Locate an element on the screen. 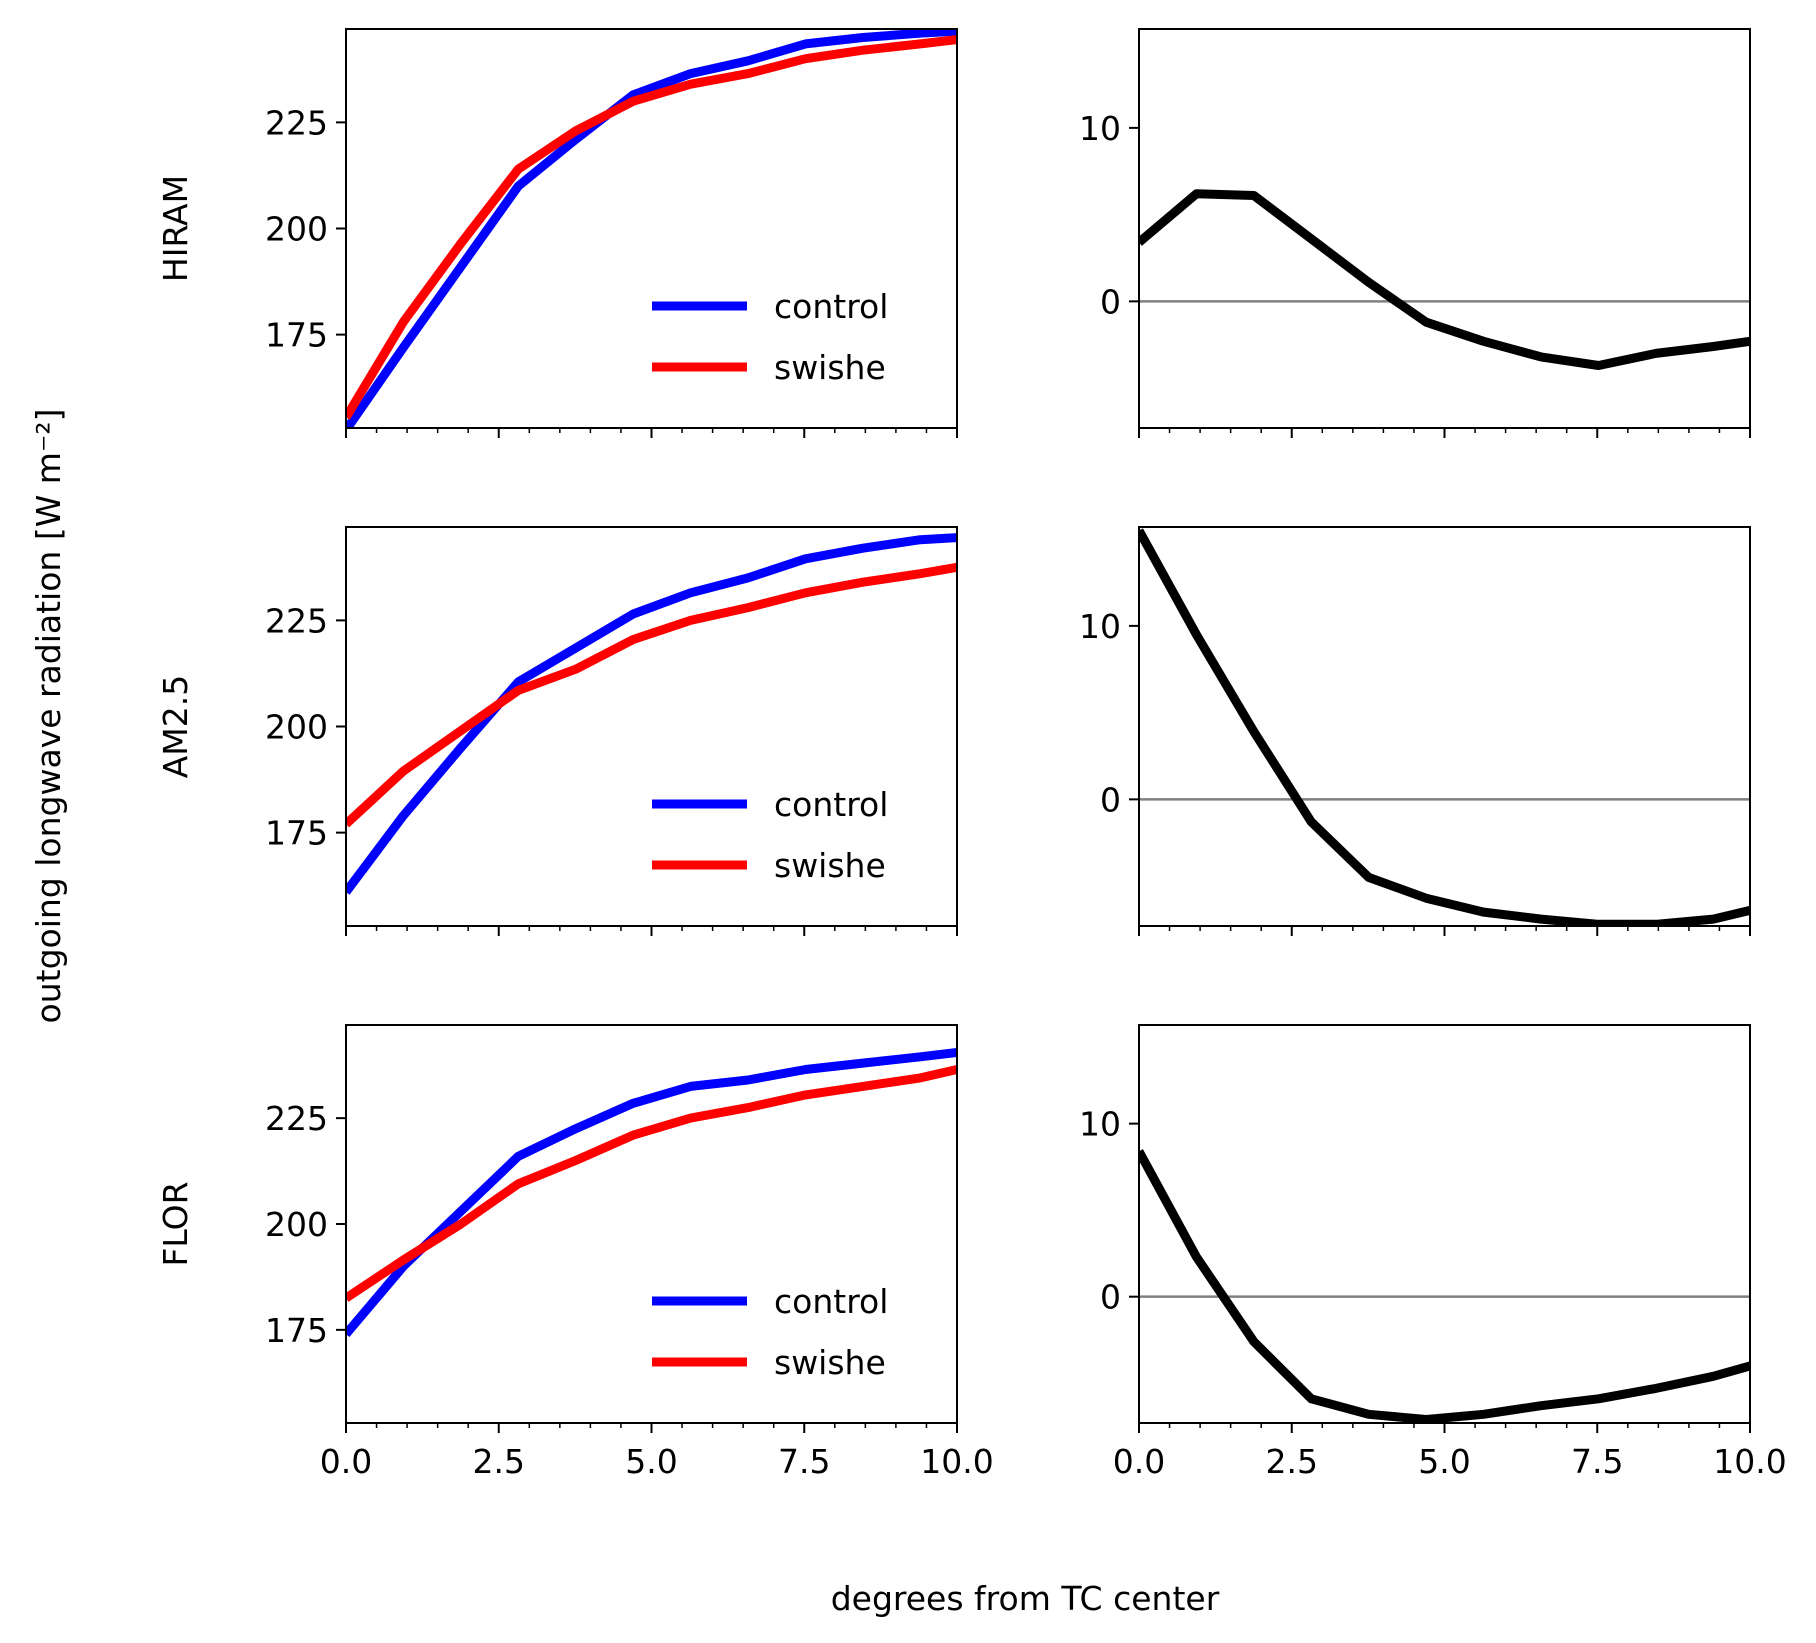 This screenshot has height=1643, width=1816. control-line-flor is located at coordinates (651, 1193).